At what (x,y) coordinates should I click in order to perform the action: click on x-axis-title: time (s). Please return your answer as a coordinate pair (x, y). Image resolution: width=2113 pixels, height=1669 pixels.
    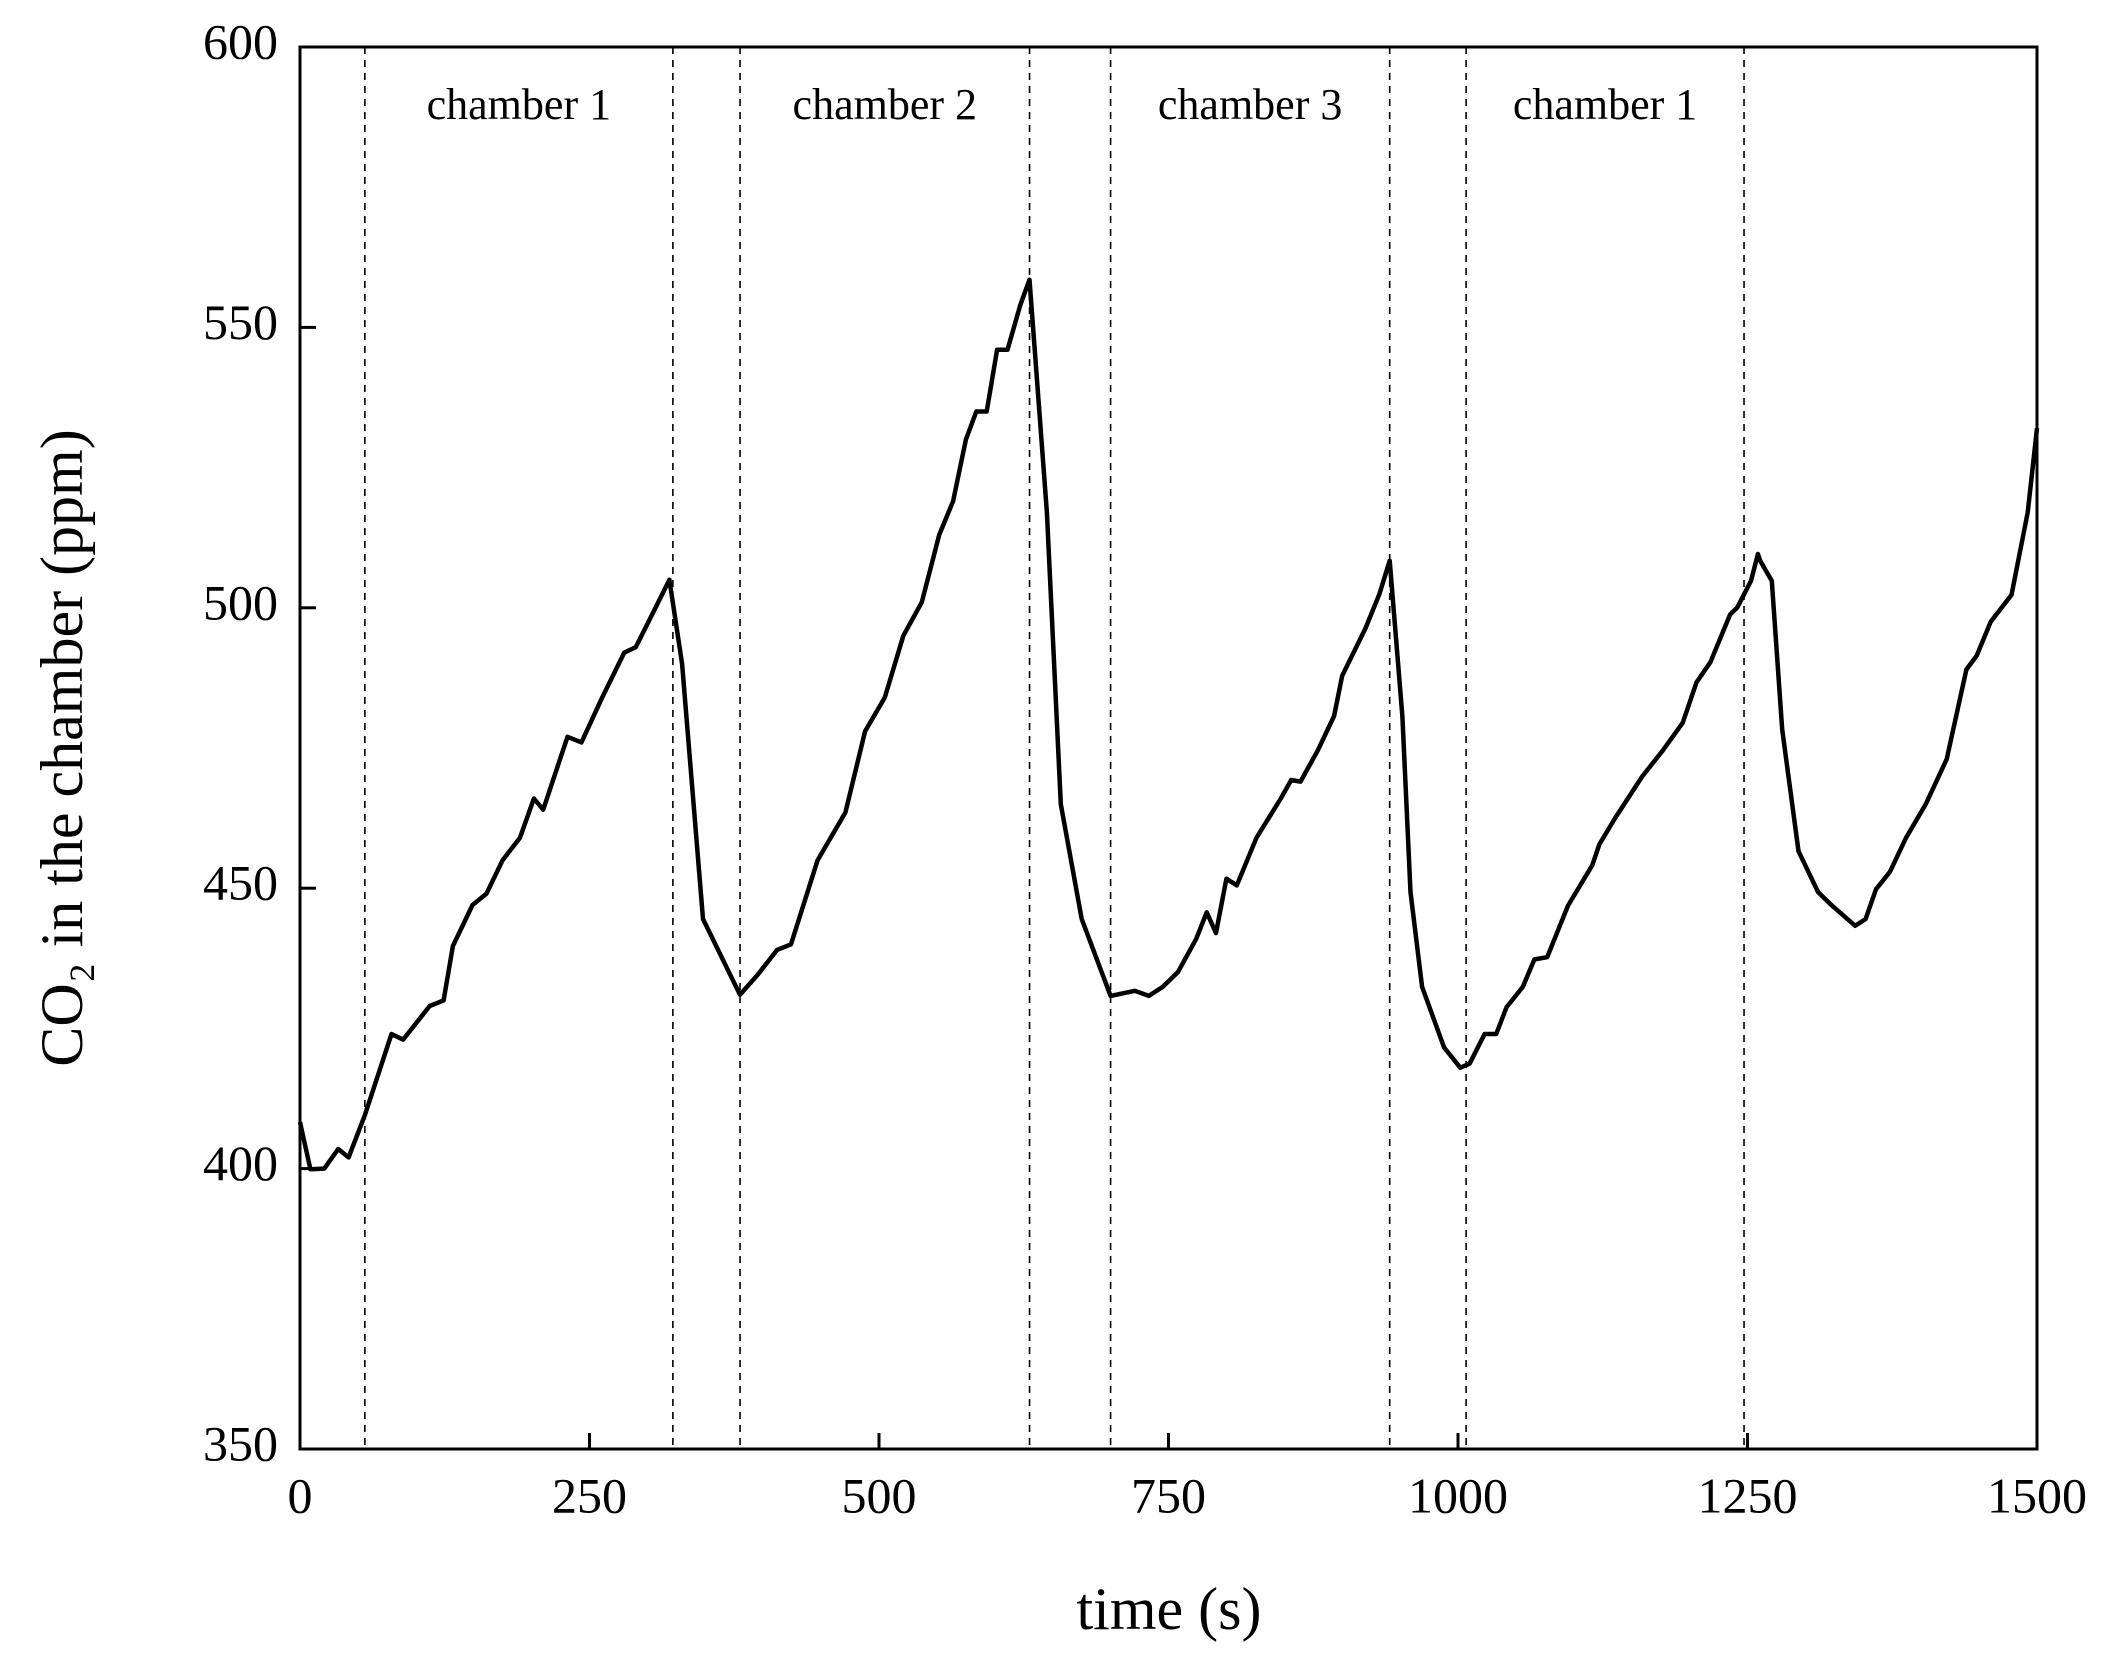
    Looking at the image, I should click on (1169, 1609).